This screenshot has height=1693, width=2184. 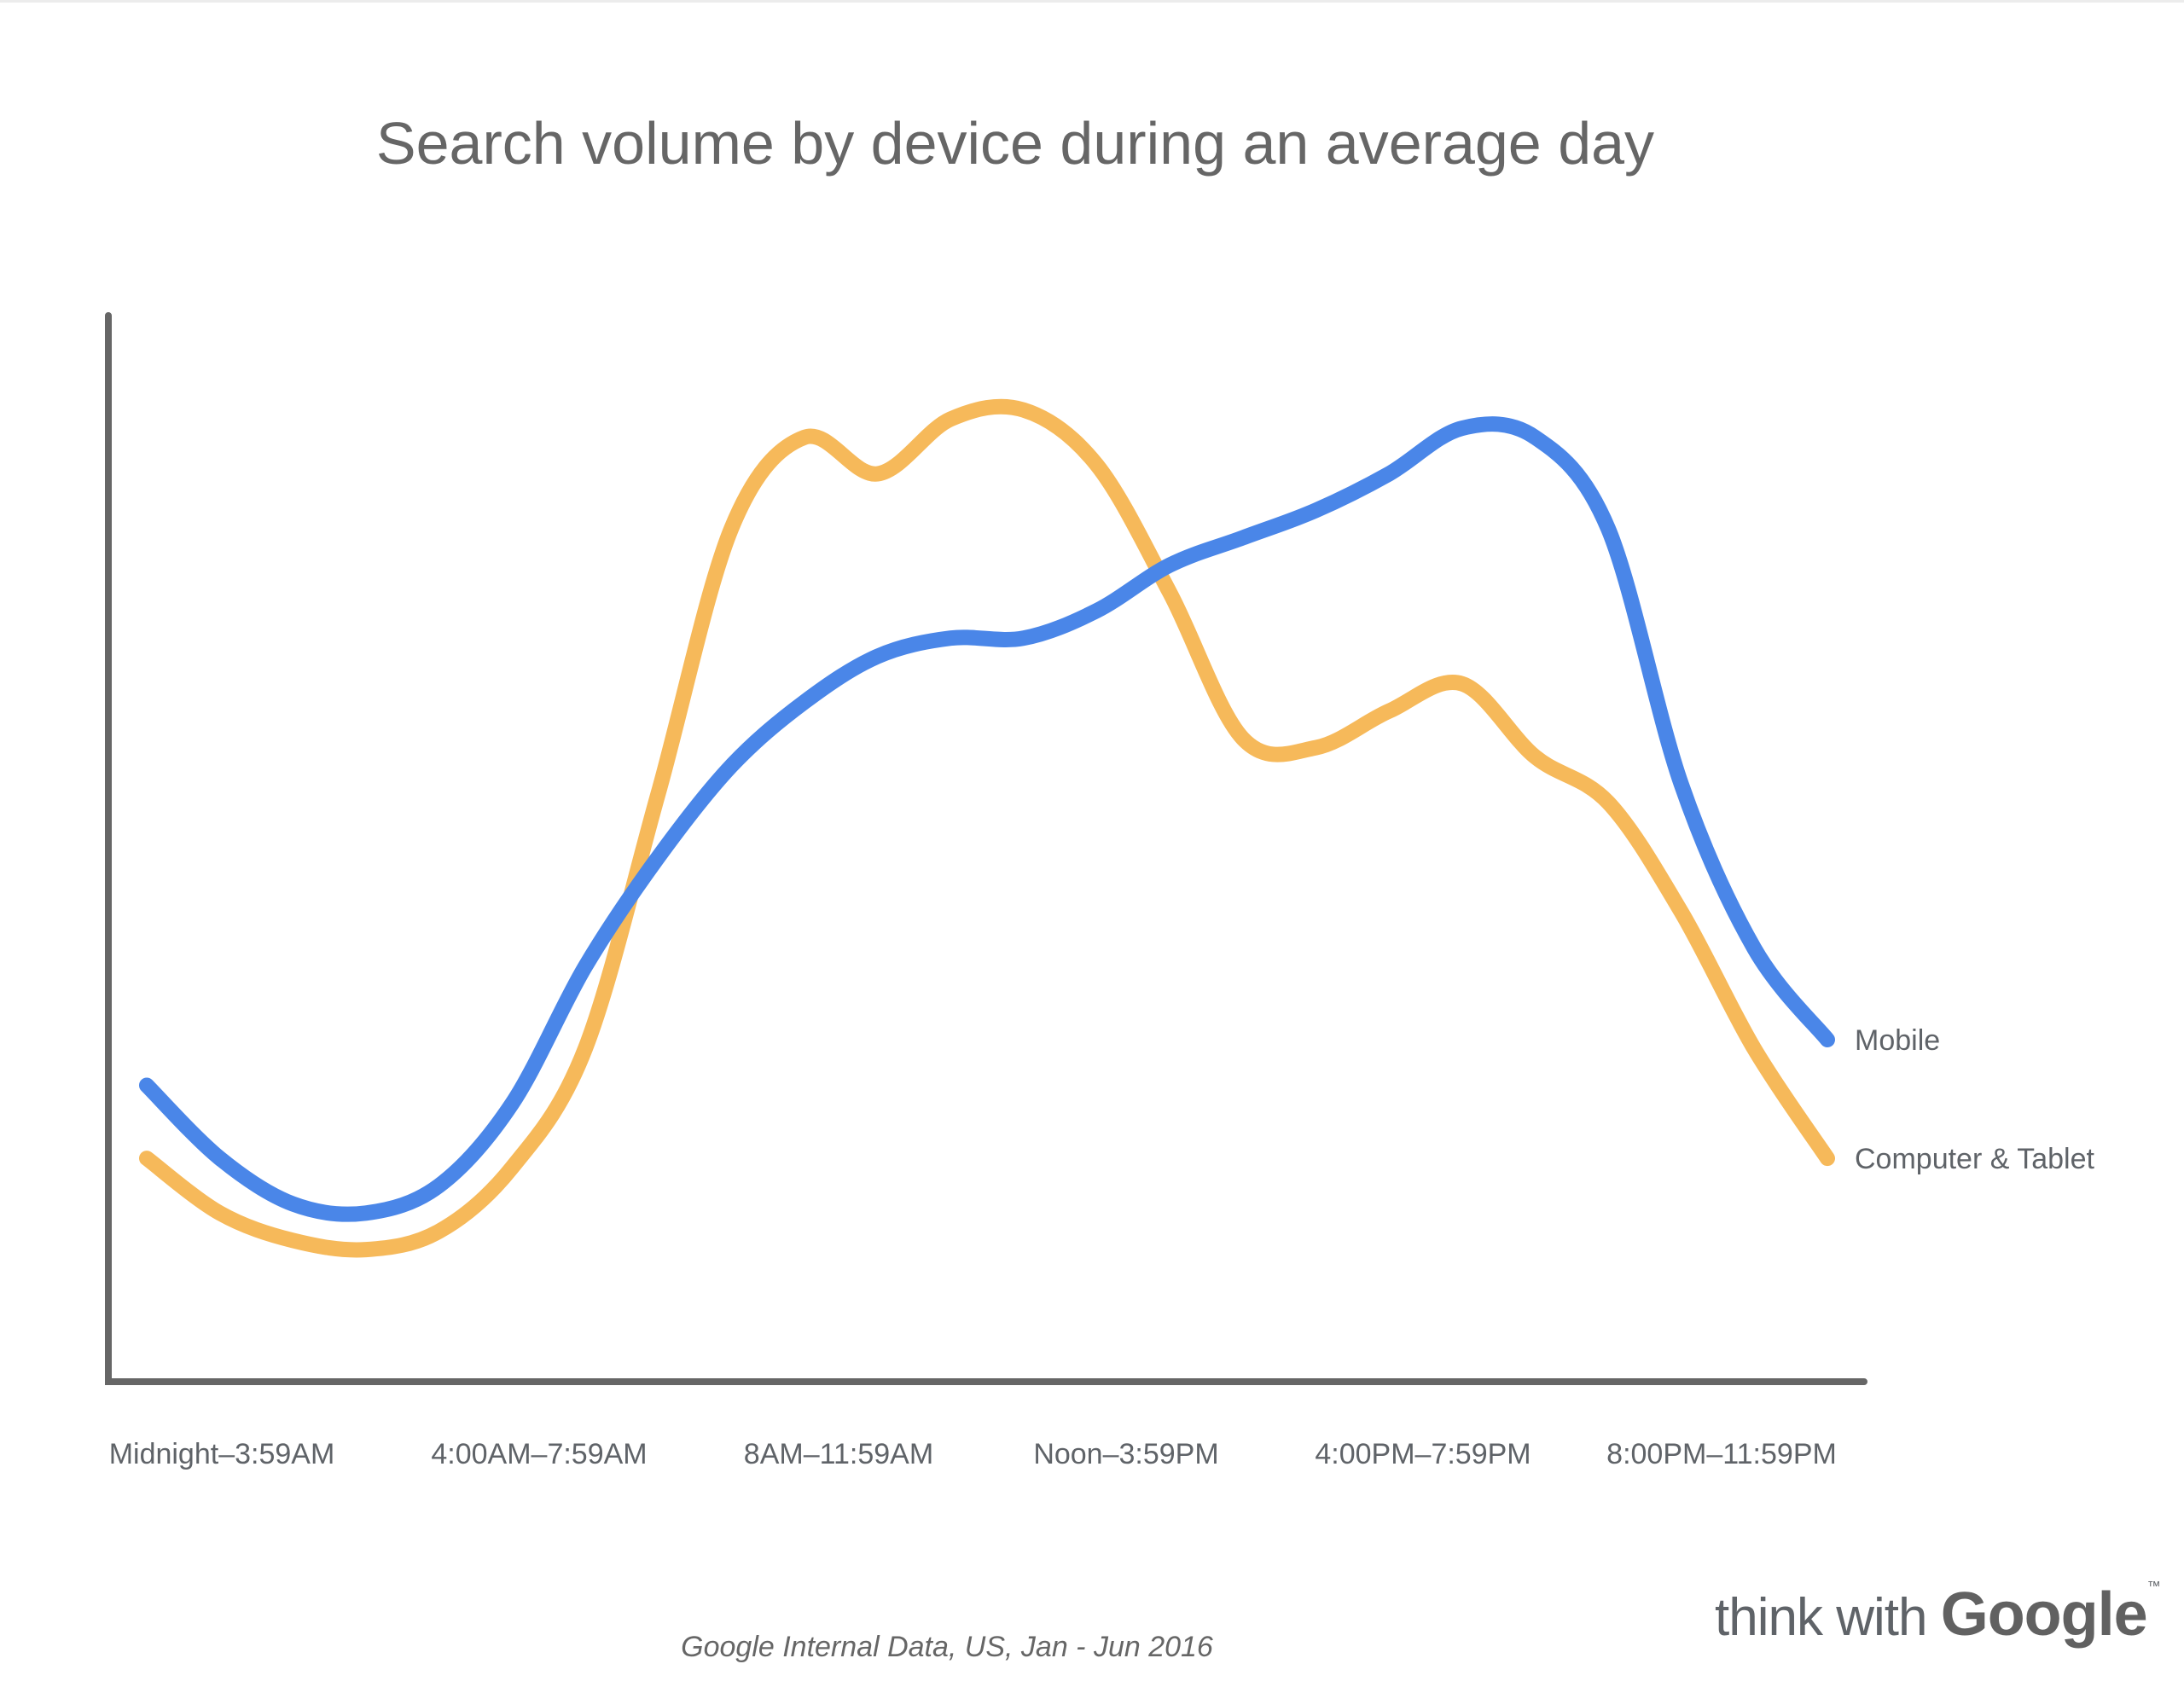 What do you see at coordinates (1125, 1454) in the screenshot?
I see `x-tick-label: Noon–3:59PM` at bounding box center [1125, 1454].